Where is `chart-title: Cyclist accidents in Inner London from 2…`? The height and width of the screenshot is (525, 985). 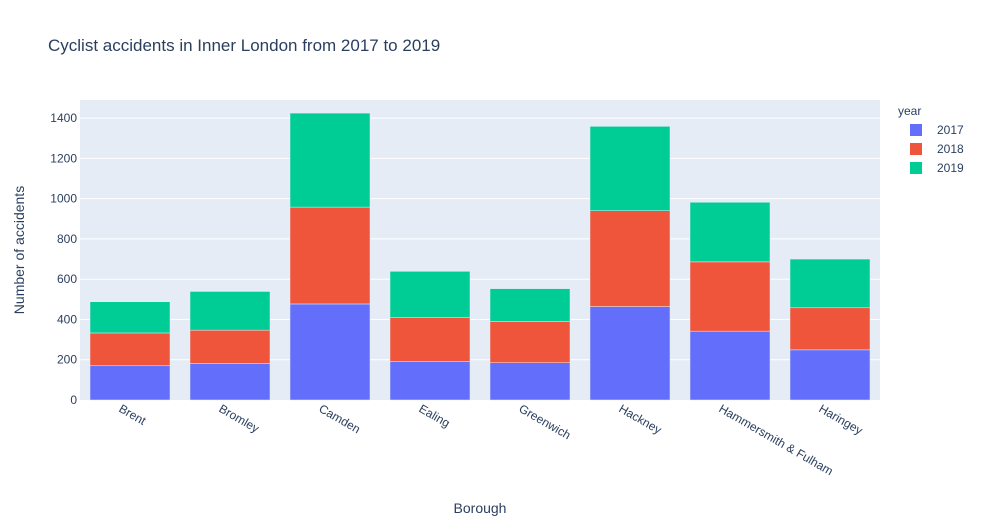 chart-title: Cyclist accidents in Inner London from 2… is located at coordinates (244, 45).